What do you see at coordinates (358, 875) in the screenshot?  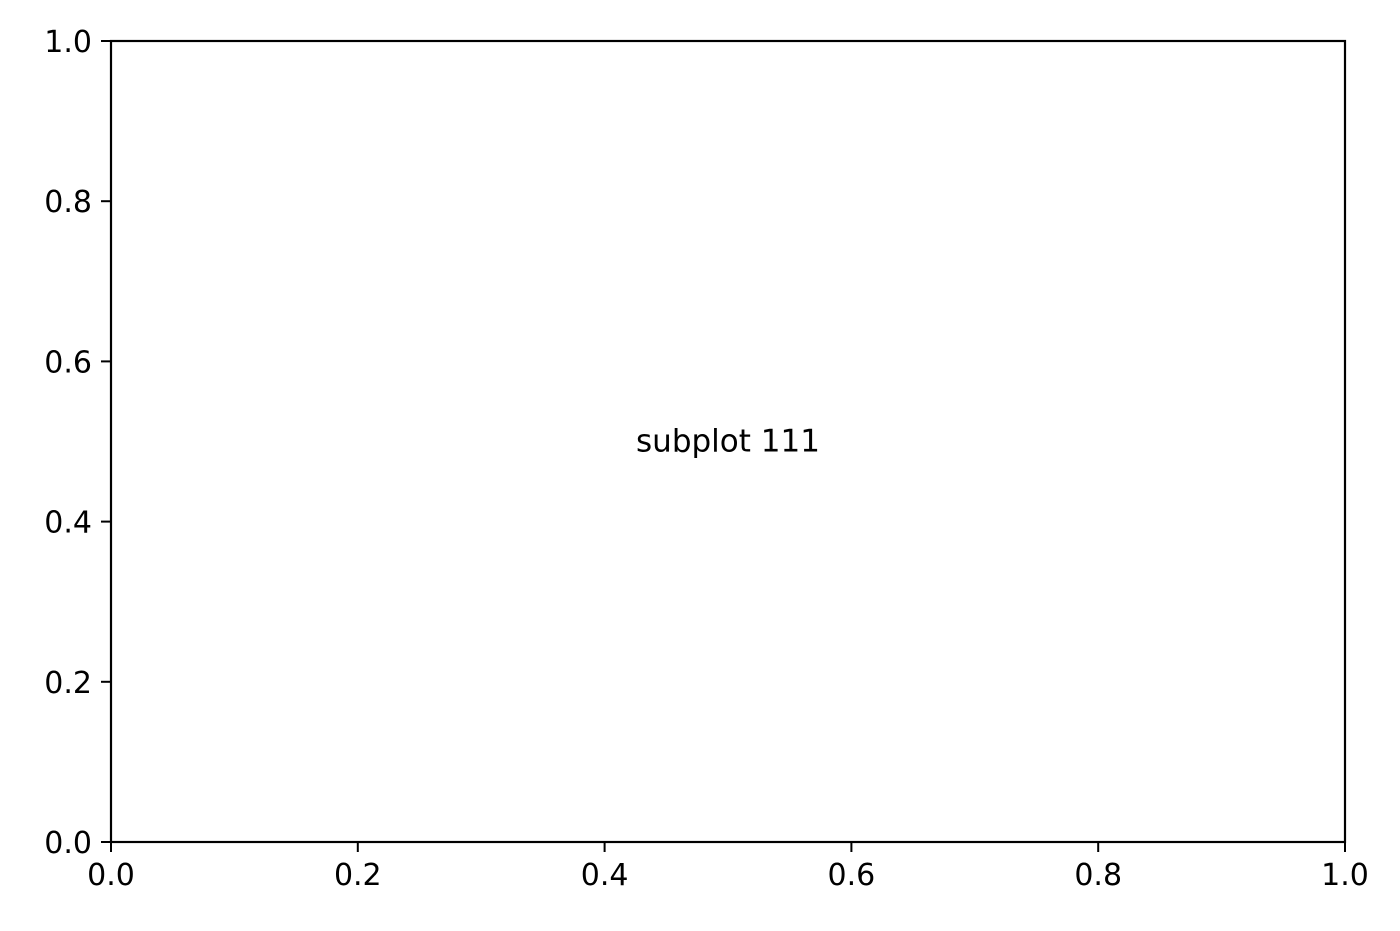 I see `x-tick-label: 0.2` at bounding box center [358, 875].